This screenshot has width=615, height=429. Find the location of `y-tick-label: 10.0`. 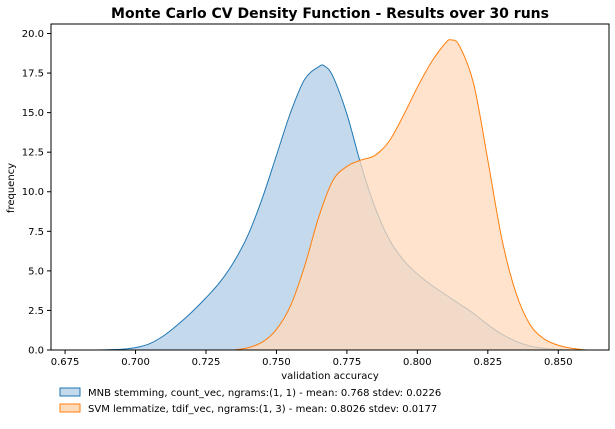

y-tick-label: 10.0 is located at coordinates (33, 192).